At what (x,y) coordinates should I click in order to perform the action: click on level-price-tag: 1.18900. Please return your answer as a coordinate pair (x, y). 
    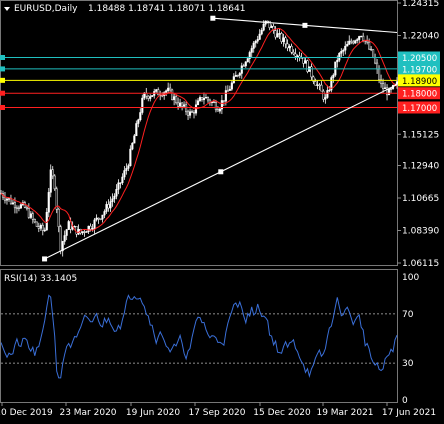
    Looking at the image, I should click on (419, 80).